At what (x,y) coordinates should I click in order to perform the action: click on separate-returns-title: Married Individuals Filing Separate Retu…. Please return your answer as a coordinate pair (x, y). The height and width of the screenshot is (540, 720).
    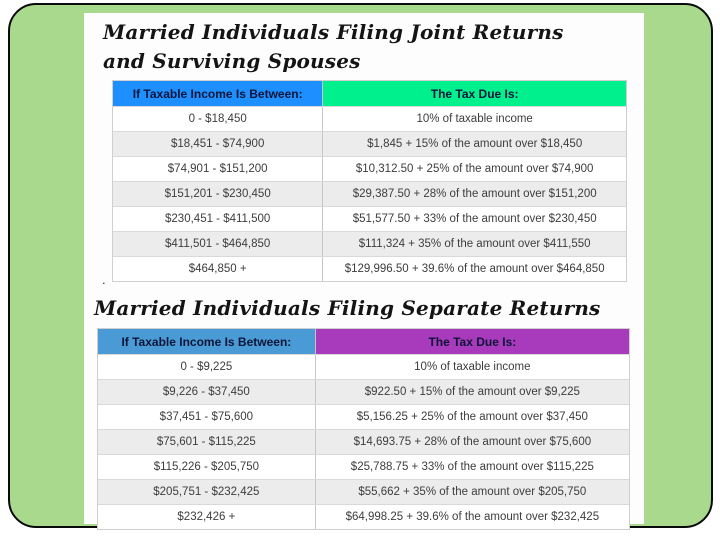
    Looking at the image, I should click on (347, 308).